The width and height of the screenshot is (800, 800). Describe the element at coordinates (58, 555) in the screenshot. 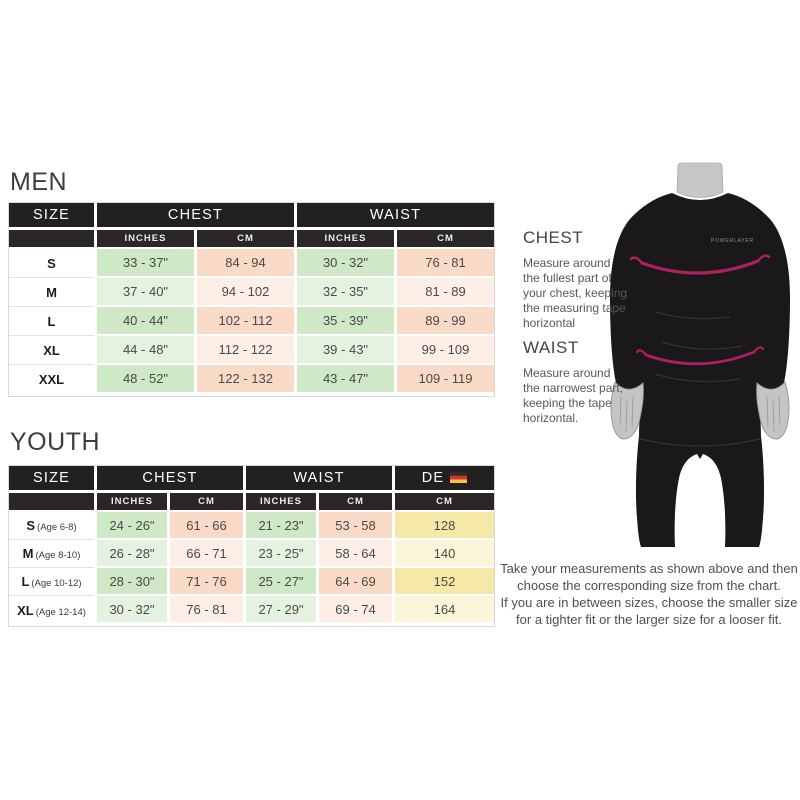

I see `age-label: (Age 8-10)` at that location.